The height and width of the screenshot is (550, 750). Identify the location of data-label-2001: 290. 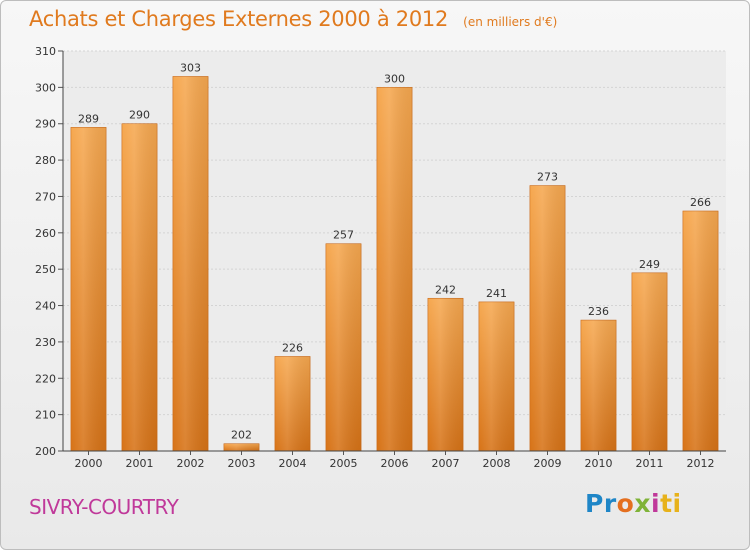
(139, 115).